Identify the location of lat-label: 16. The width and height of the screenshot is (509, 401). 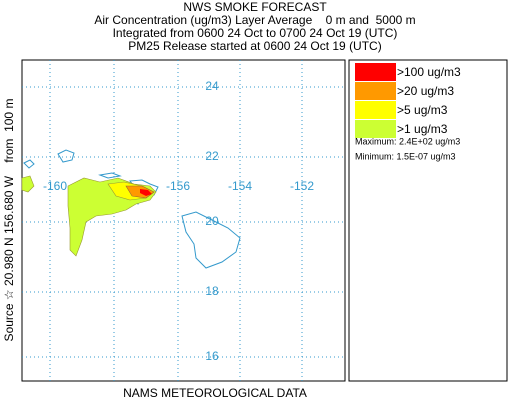
(212, 356).